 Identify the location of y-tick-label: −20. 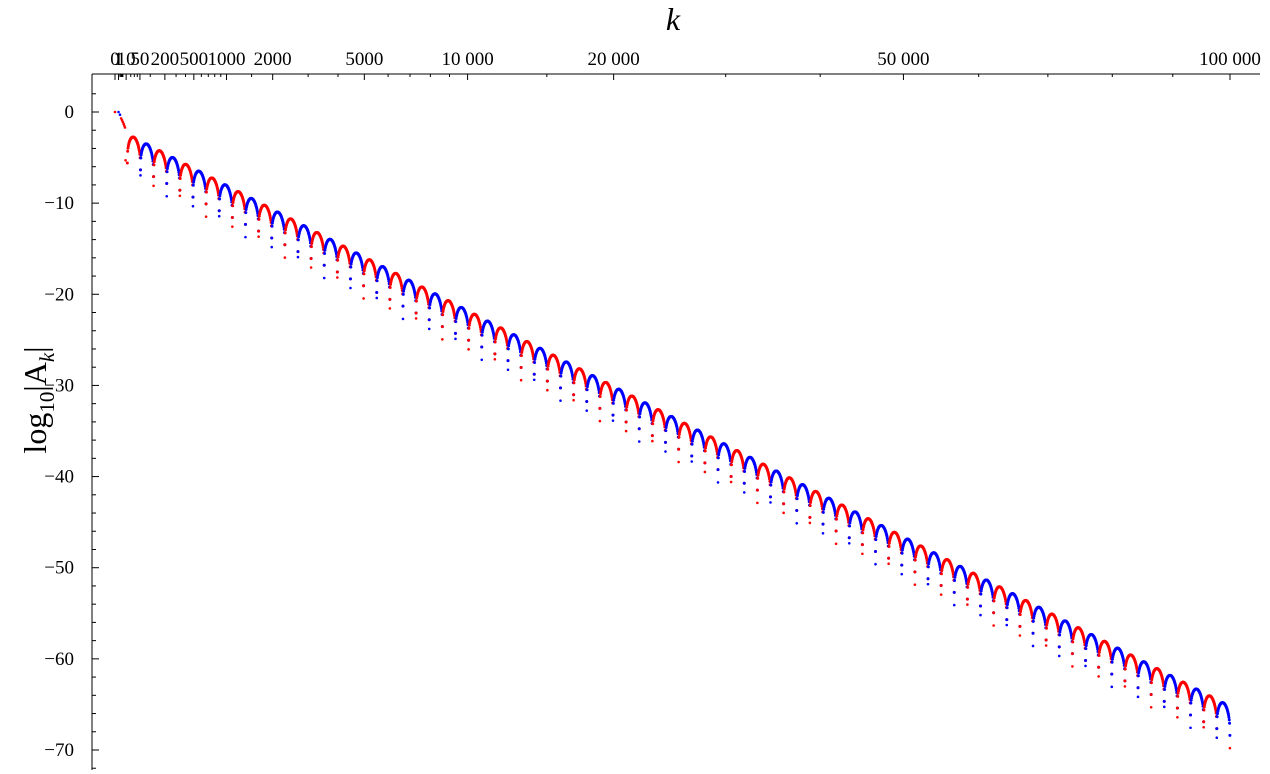
(59, 294).